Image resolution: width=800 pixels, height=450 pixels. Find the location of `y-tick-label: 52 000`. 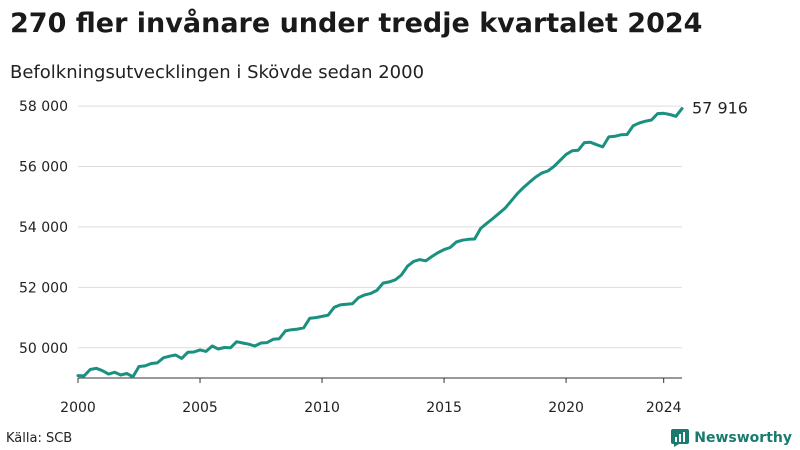

y-tick-label: 52 000 is located at coordinates (43, 288).